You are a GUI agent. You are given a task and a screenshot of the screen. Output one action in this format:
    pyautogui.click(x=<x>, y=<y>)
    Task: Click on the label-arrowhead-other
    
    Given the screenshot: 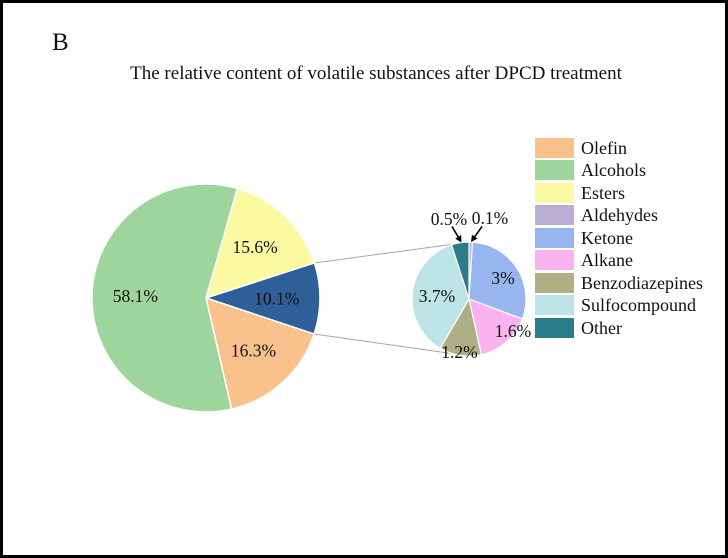 What is the action you would take?
    pyautogui.click(x=458, y=239)
    